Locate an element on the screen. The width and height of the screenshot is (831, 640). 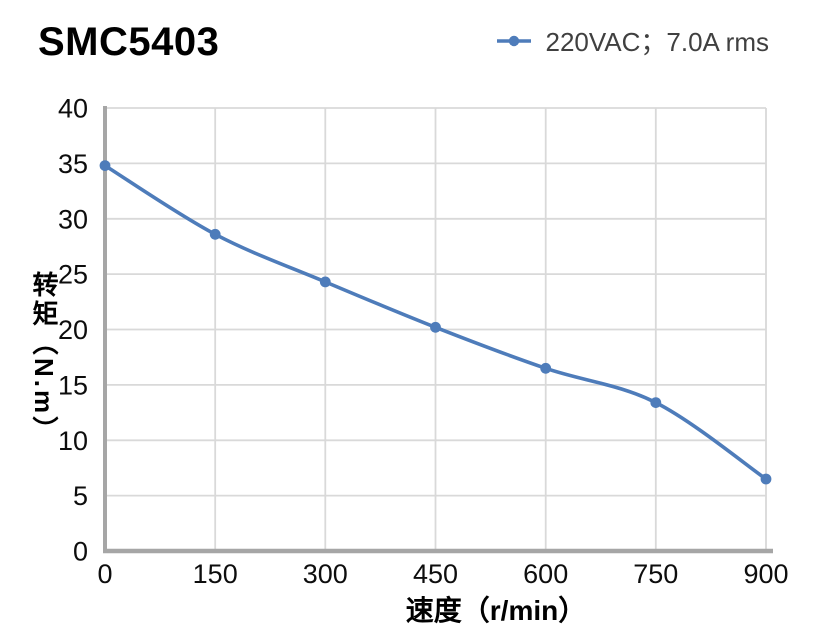
x-tick-label: 0 is located at coordinates (104, 574).